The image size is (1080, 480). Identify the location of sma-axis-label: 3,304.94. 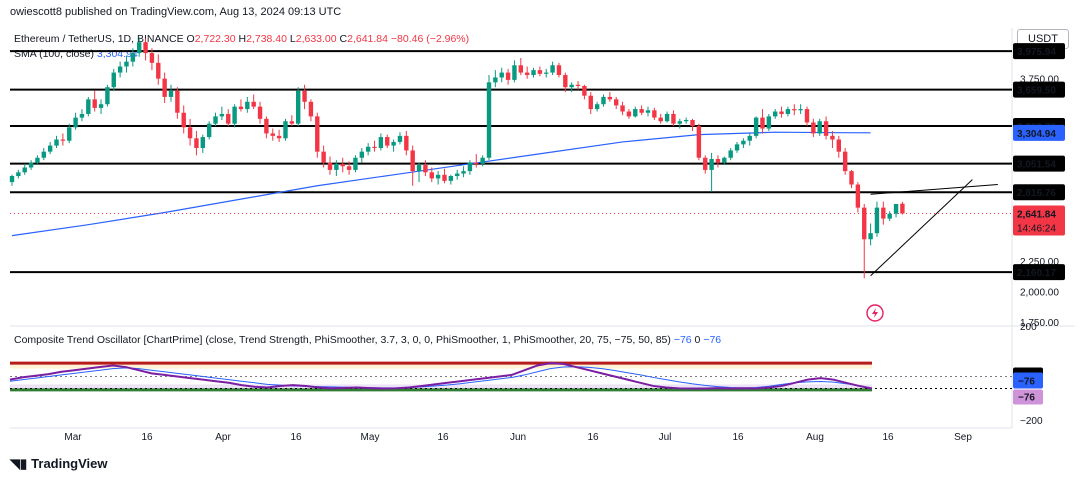
(1036, 134).